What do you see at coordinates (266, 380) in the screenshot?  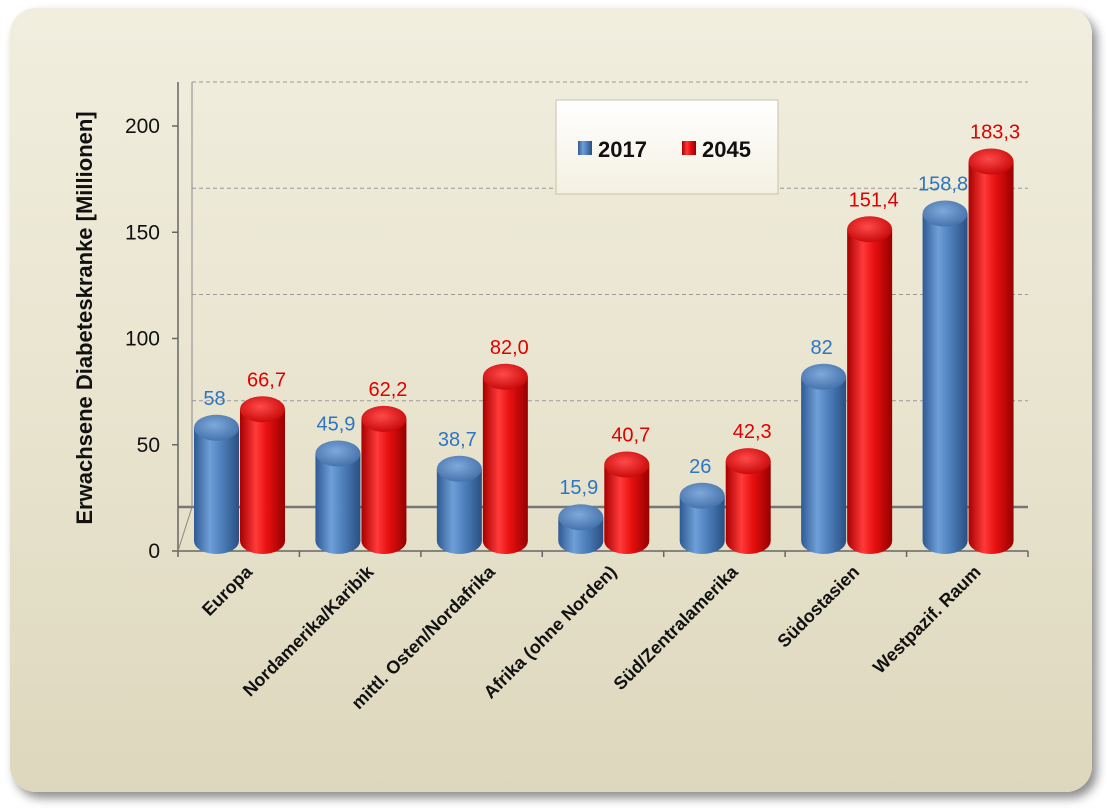 I see `data-label-2045: 66,7` at bounding box center [266, 380].